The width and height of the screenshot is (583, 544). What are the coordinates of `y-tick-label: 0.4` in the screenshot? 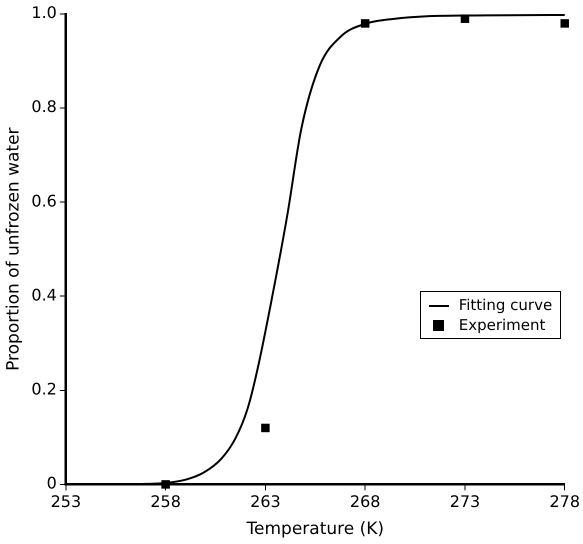 It's located at (44, 294).